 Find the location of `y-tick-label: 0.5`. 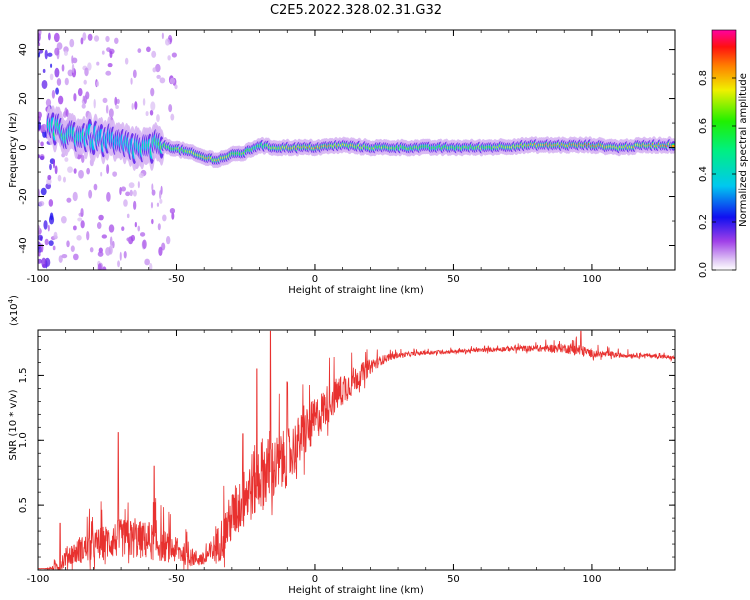

y-tick-label: 0.5 is located at coordinates (23, 505).